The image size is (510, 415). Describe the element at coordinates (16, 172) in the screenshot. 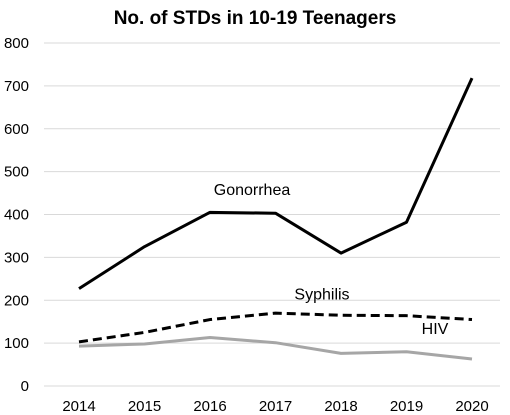

I see `y-tick-label: 500` at that location.